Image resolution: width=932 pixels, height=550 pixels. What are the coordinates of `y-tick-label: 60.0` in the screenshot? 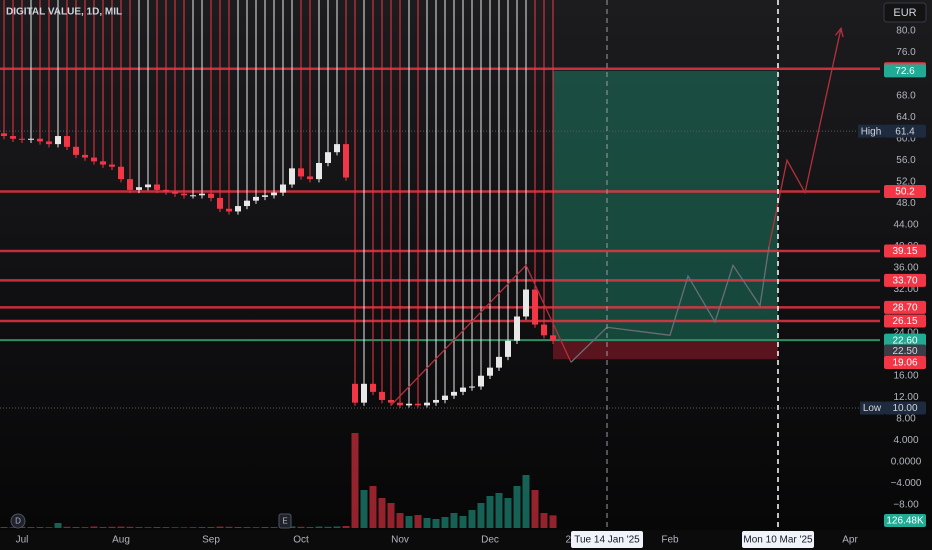 It's located at (906, 138).